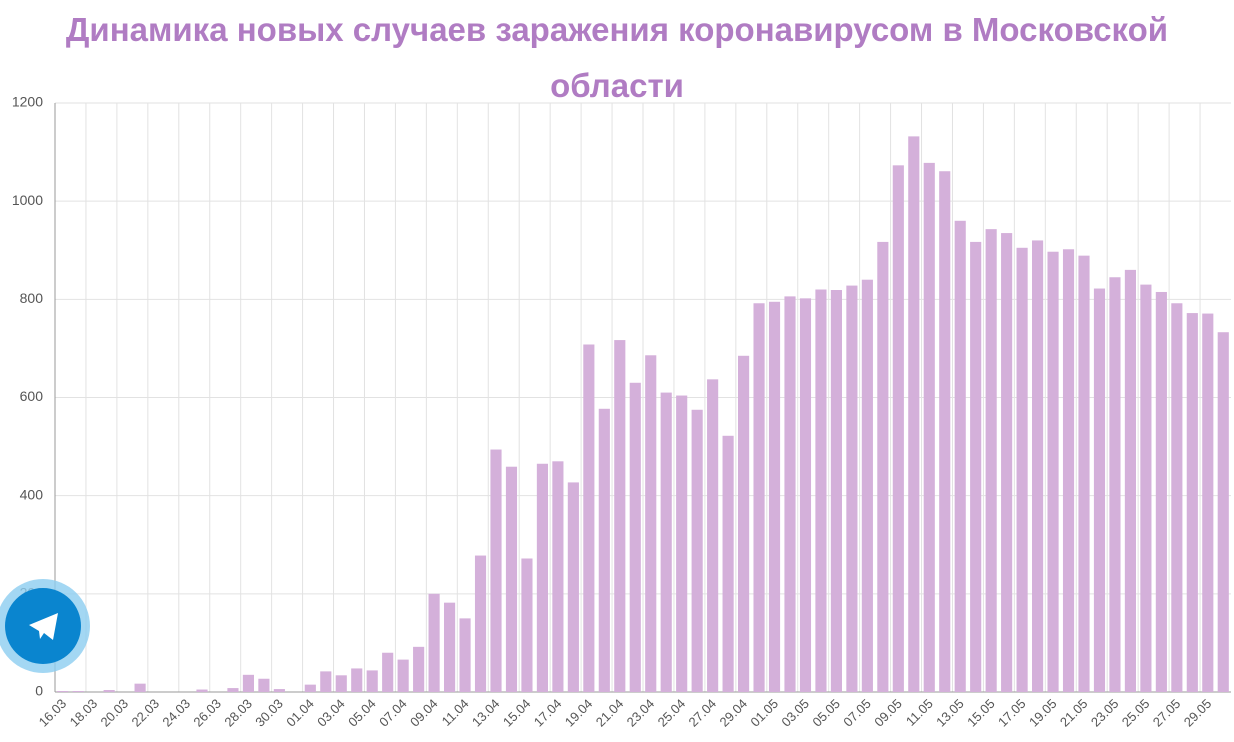 This screenshot has width=1234, height=742. Describe the element at coordinates (27, 102) in the screenshot. I see `y-tick-label: 1200` at that location.